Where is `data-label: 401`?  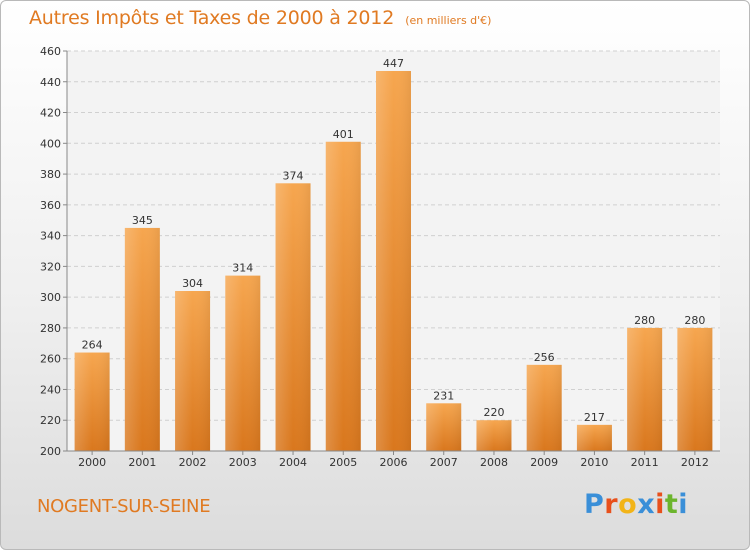 data-label: 401 is located at coordinates (343, 134).